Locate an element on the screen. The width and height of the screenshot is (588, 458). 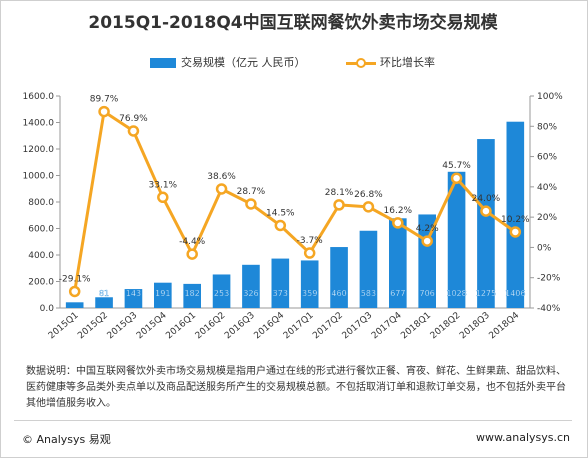
legend-line-swatch is located at coordinates (361, 63).